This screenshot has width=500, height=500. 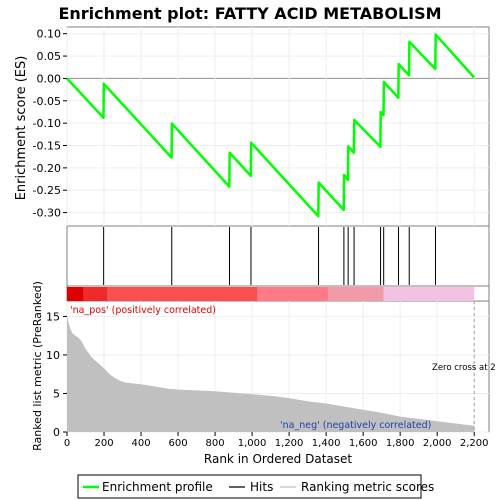 I want to click on es-y-tick-label: -0.05, so click(x=47, y=101).